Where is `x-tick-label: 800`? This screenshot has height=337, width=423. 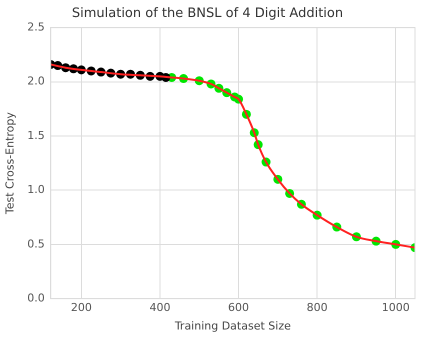 x-tick-label: 800 is located at coordinates (317, 307).